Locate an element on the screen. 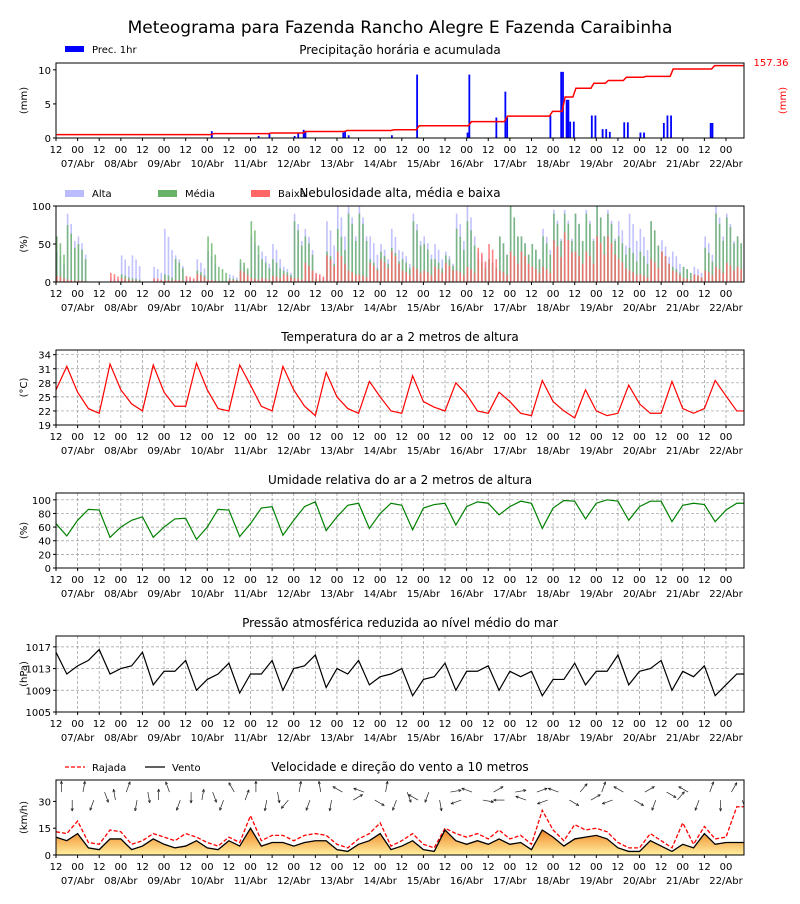 The width and height of the screenshot is (800, 904). y-tick-label: 1017 is located at coordinates (38, 648).